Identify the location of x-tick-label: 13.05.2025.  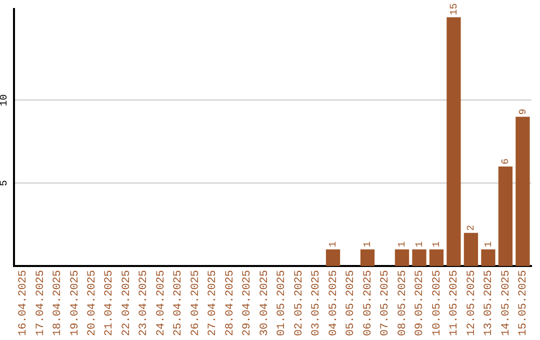
(489, 303).